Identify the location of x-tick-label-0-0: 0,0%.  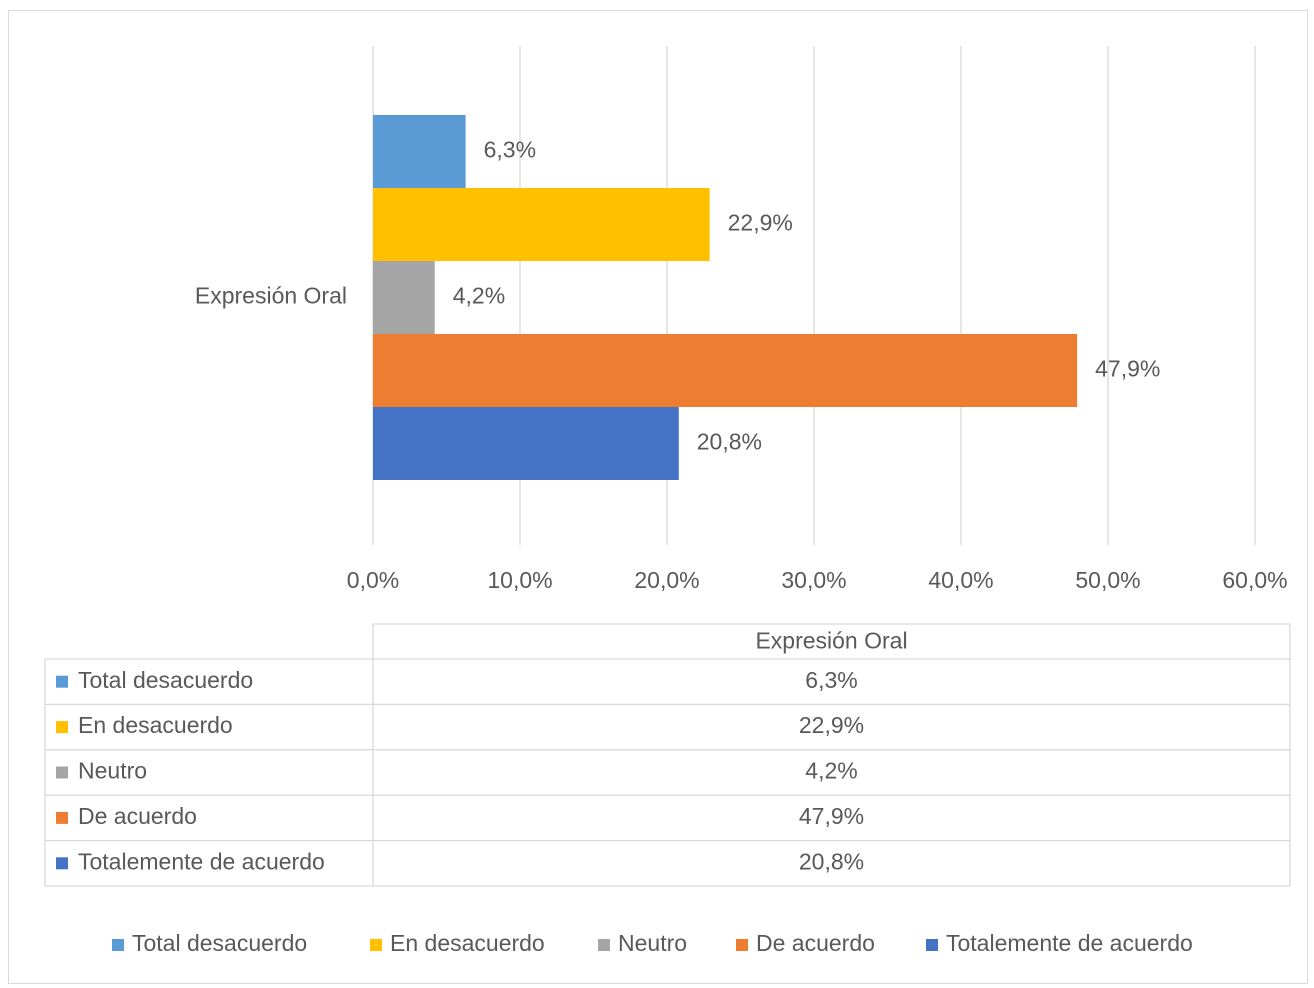
(373, 580).